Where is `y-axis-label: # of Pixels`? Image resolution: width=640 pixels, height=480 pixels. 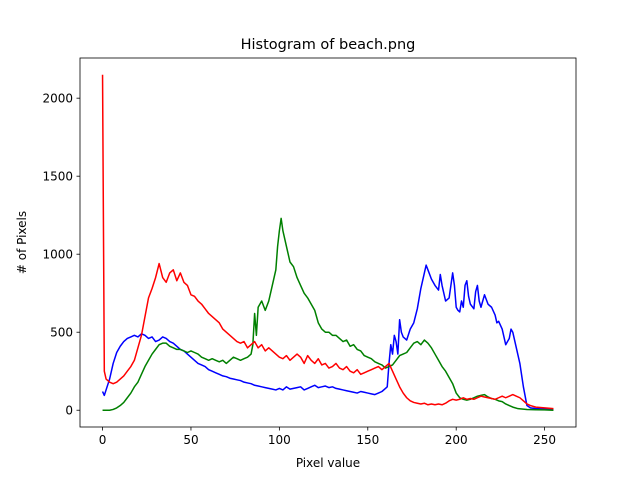 y-axis-label: # of Pixels is located at coordinates (22, 242).